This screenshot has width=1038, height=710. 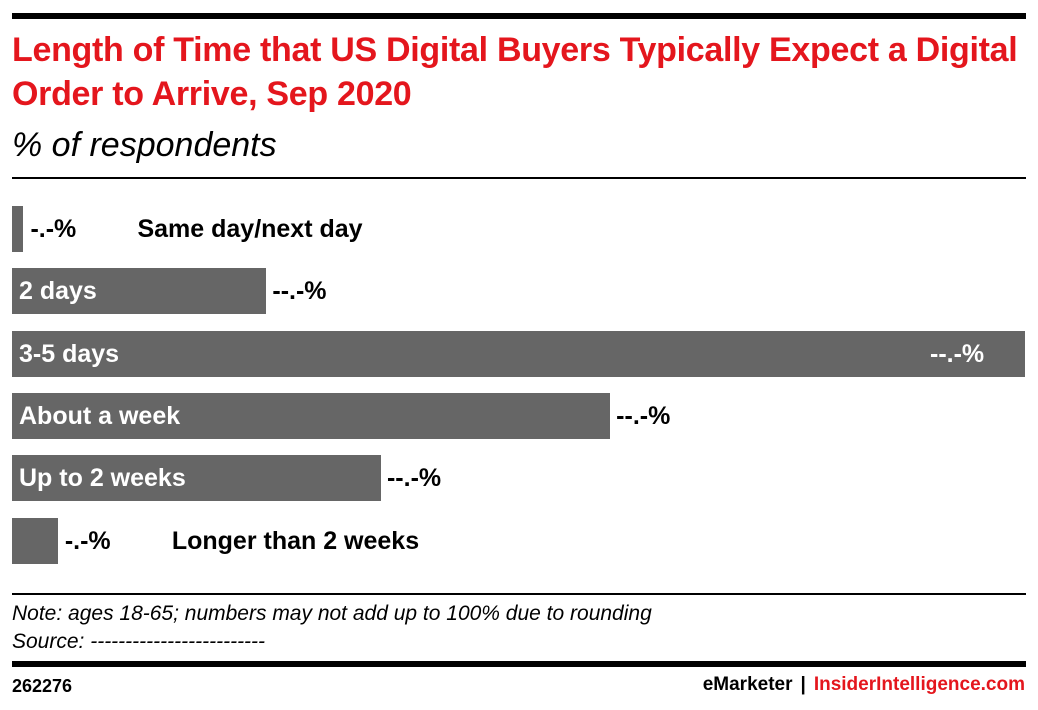 I want to click on chart-source: Source: -------------------------, so click(x=139, y=641).